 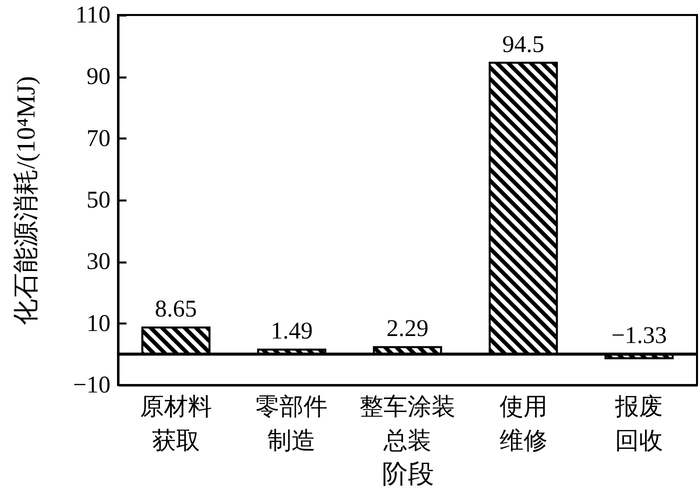 What do you see at coordinates (176, 424) in the screenshot?
I see `x-tick-label: 原材料获取` at bounding box center [176, 424].